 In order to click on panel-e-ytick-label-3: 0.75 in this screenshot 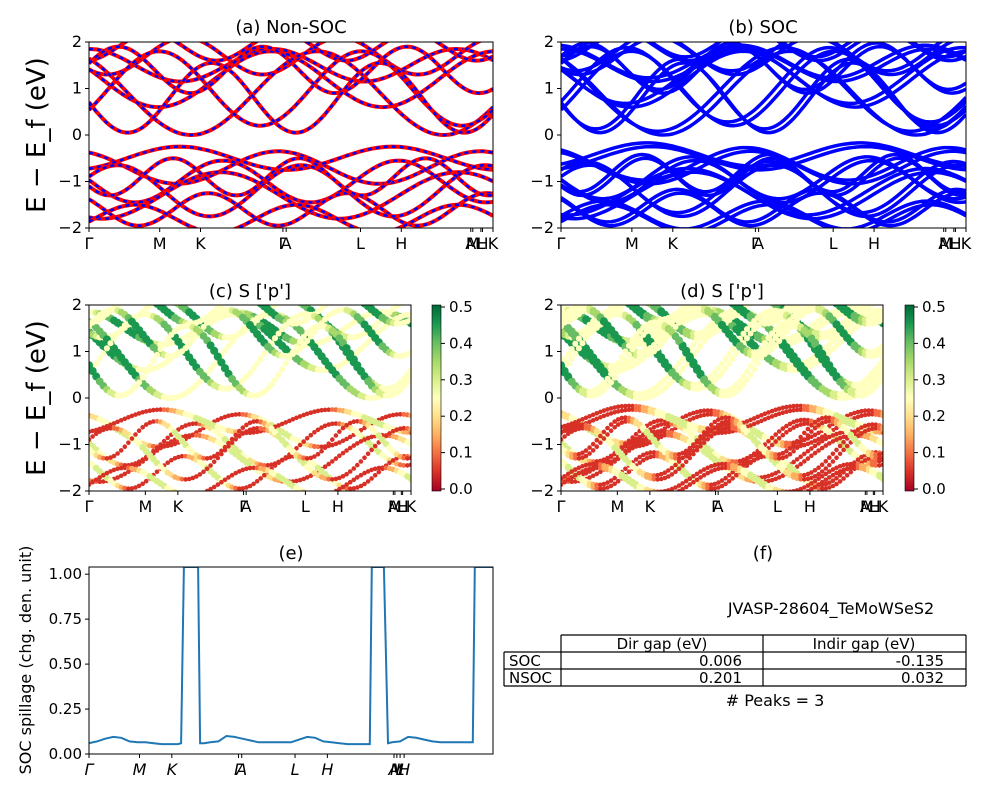, I will do `click(65, 619)`.